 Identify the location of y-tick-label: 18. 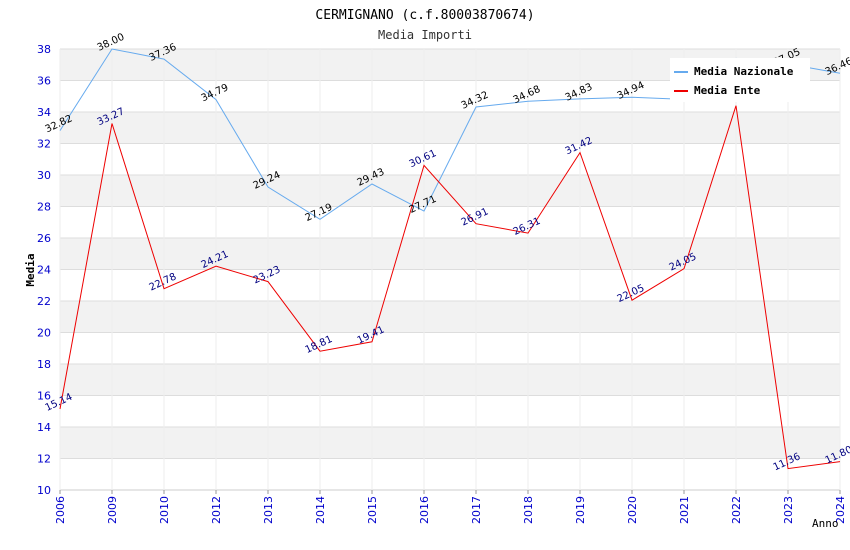
(44, 364).